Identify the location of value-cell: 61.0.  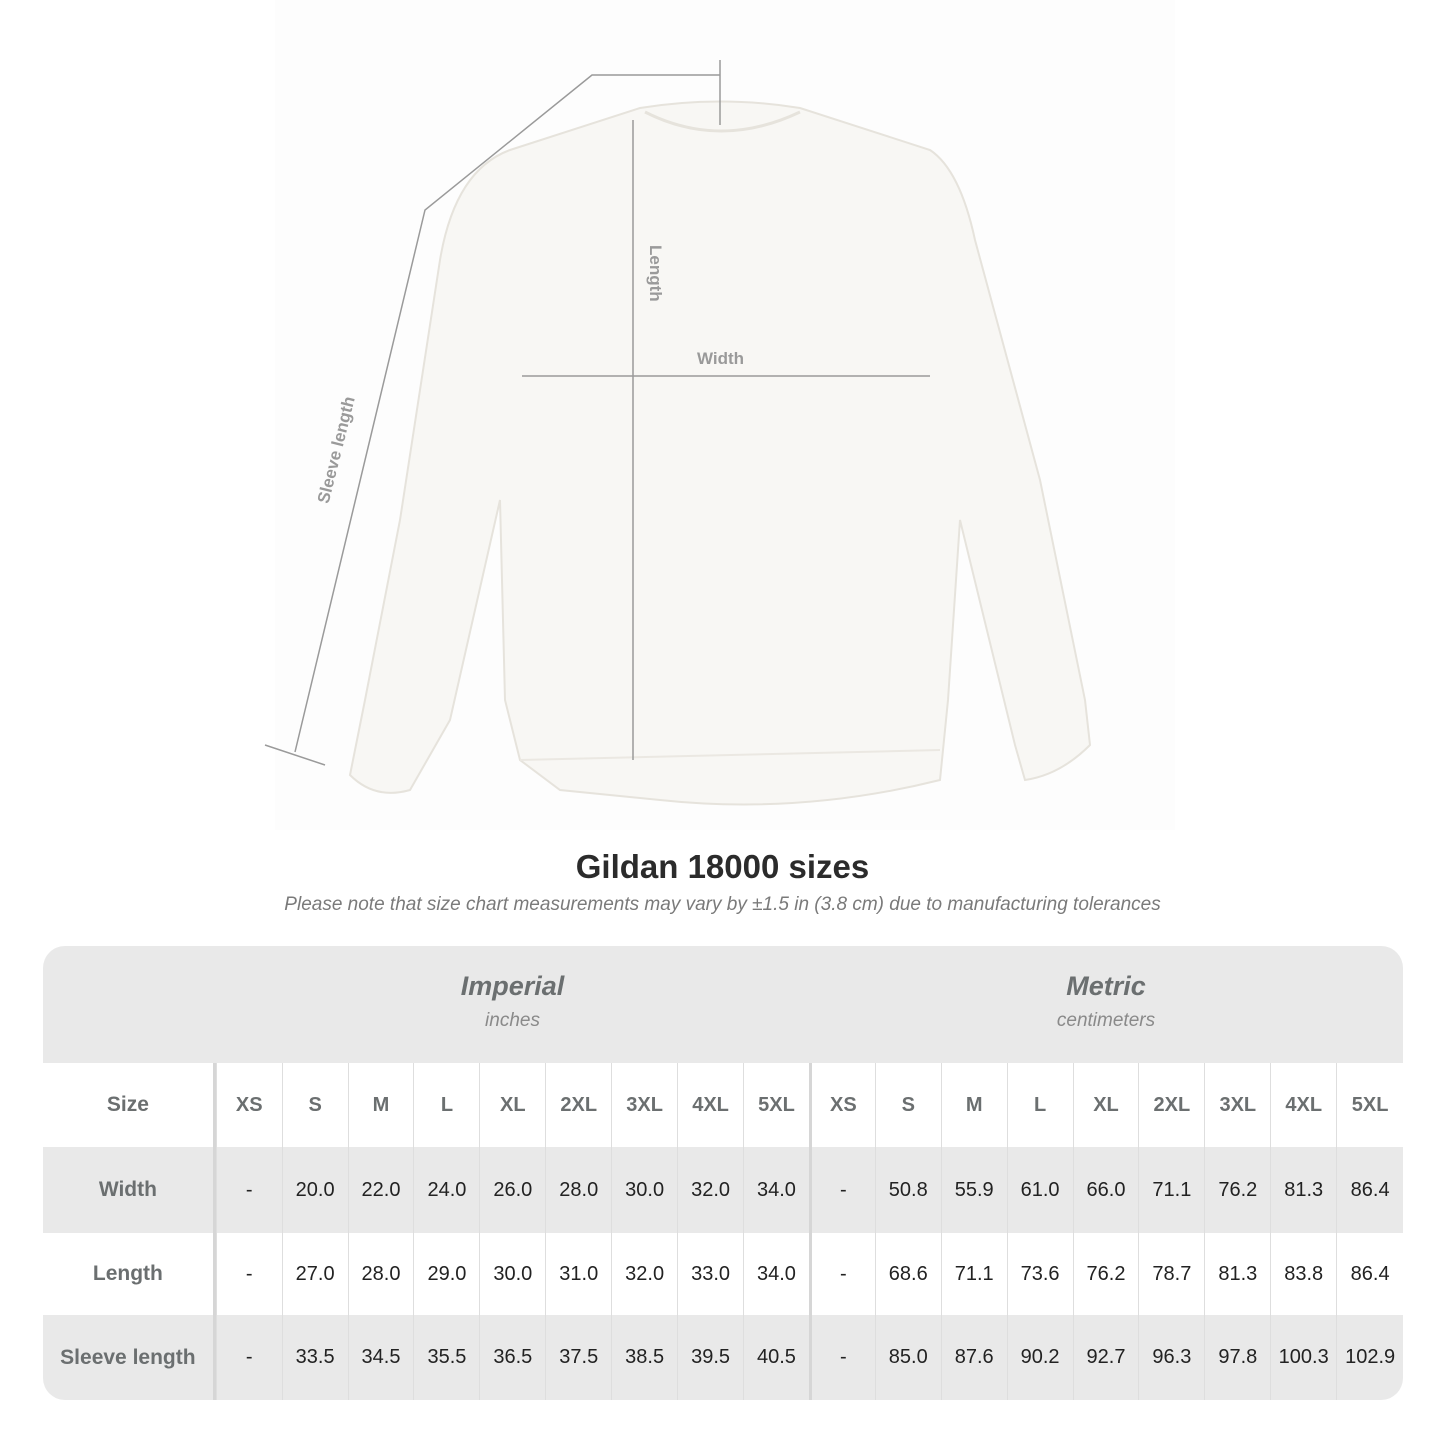
(1039, 1190).